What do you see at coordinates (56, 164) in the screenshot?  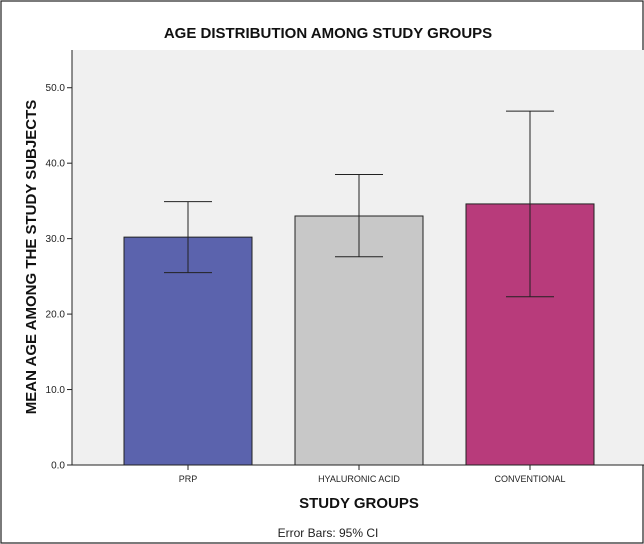 I see `y-tick-label: 40.0` at bounding box center [56, 164].